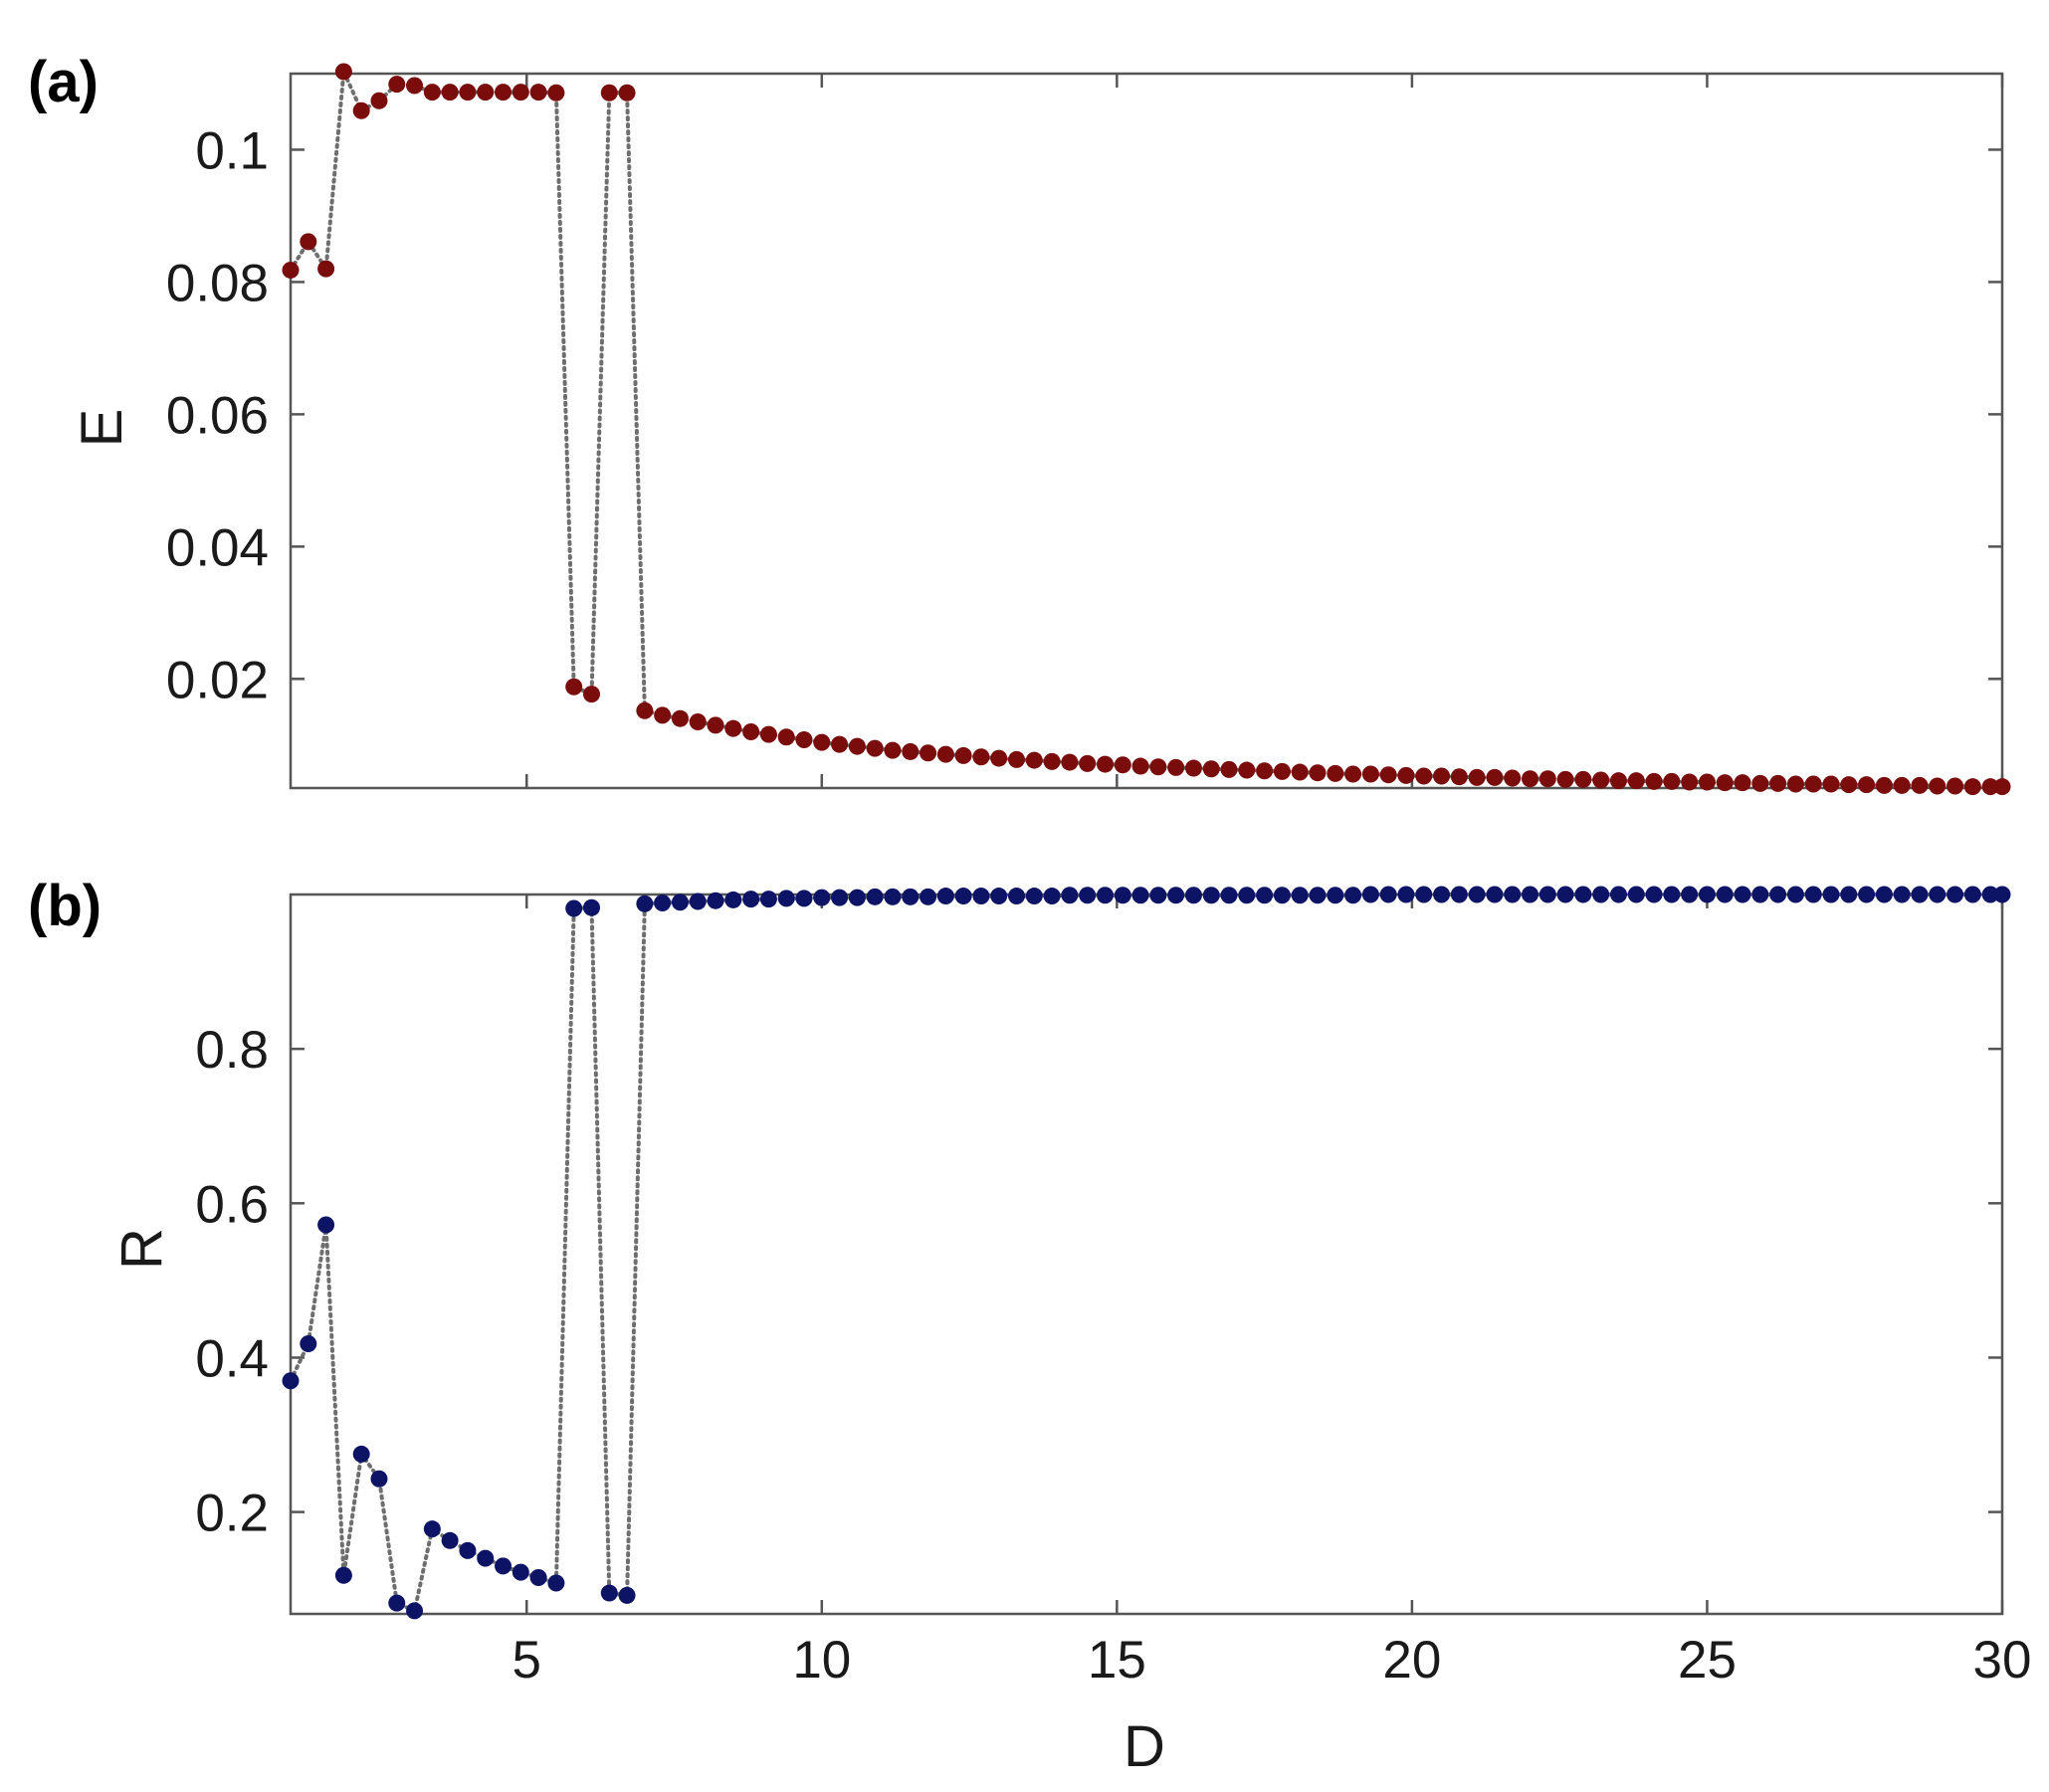 The image size is (2049, 1792). What do you see at coordinates (217, 547) in the screenshot?
I see `y-tick-label: 0.04` at bounding box center [217, 547].